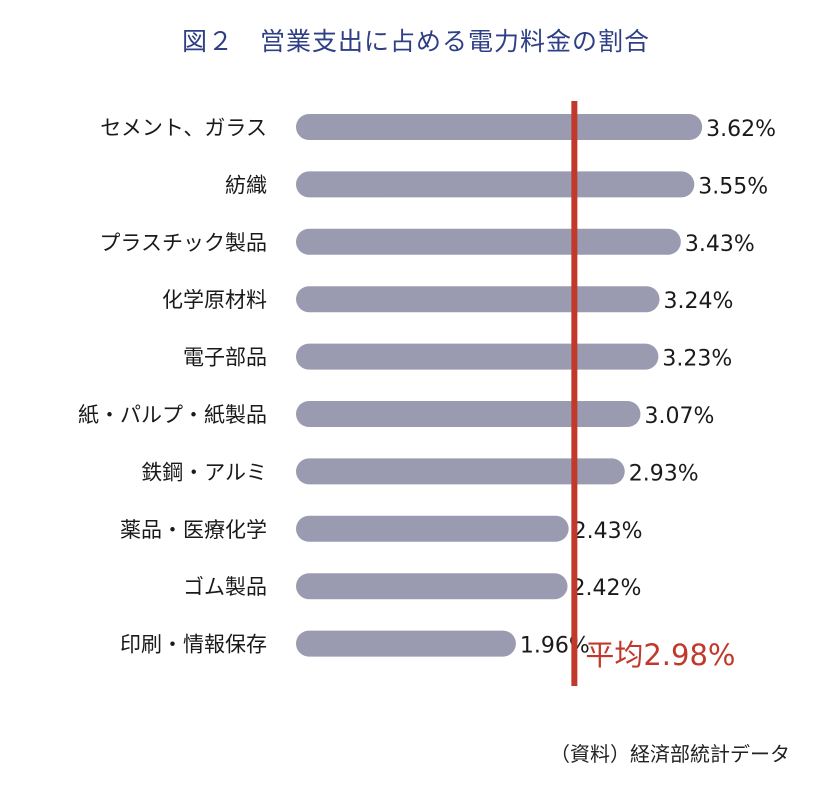 This screenshot has height=792, width=832. Describe the element at coordinates (660, 655) in the screenshot. I see `average-label: 平均2.98%` at that location.